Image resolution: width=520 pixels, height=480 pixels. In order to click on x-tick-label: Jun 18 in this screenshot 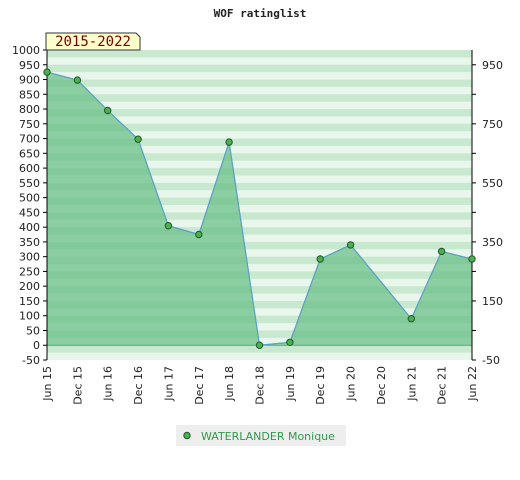, I will do `click(229, 384)`.